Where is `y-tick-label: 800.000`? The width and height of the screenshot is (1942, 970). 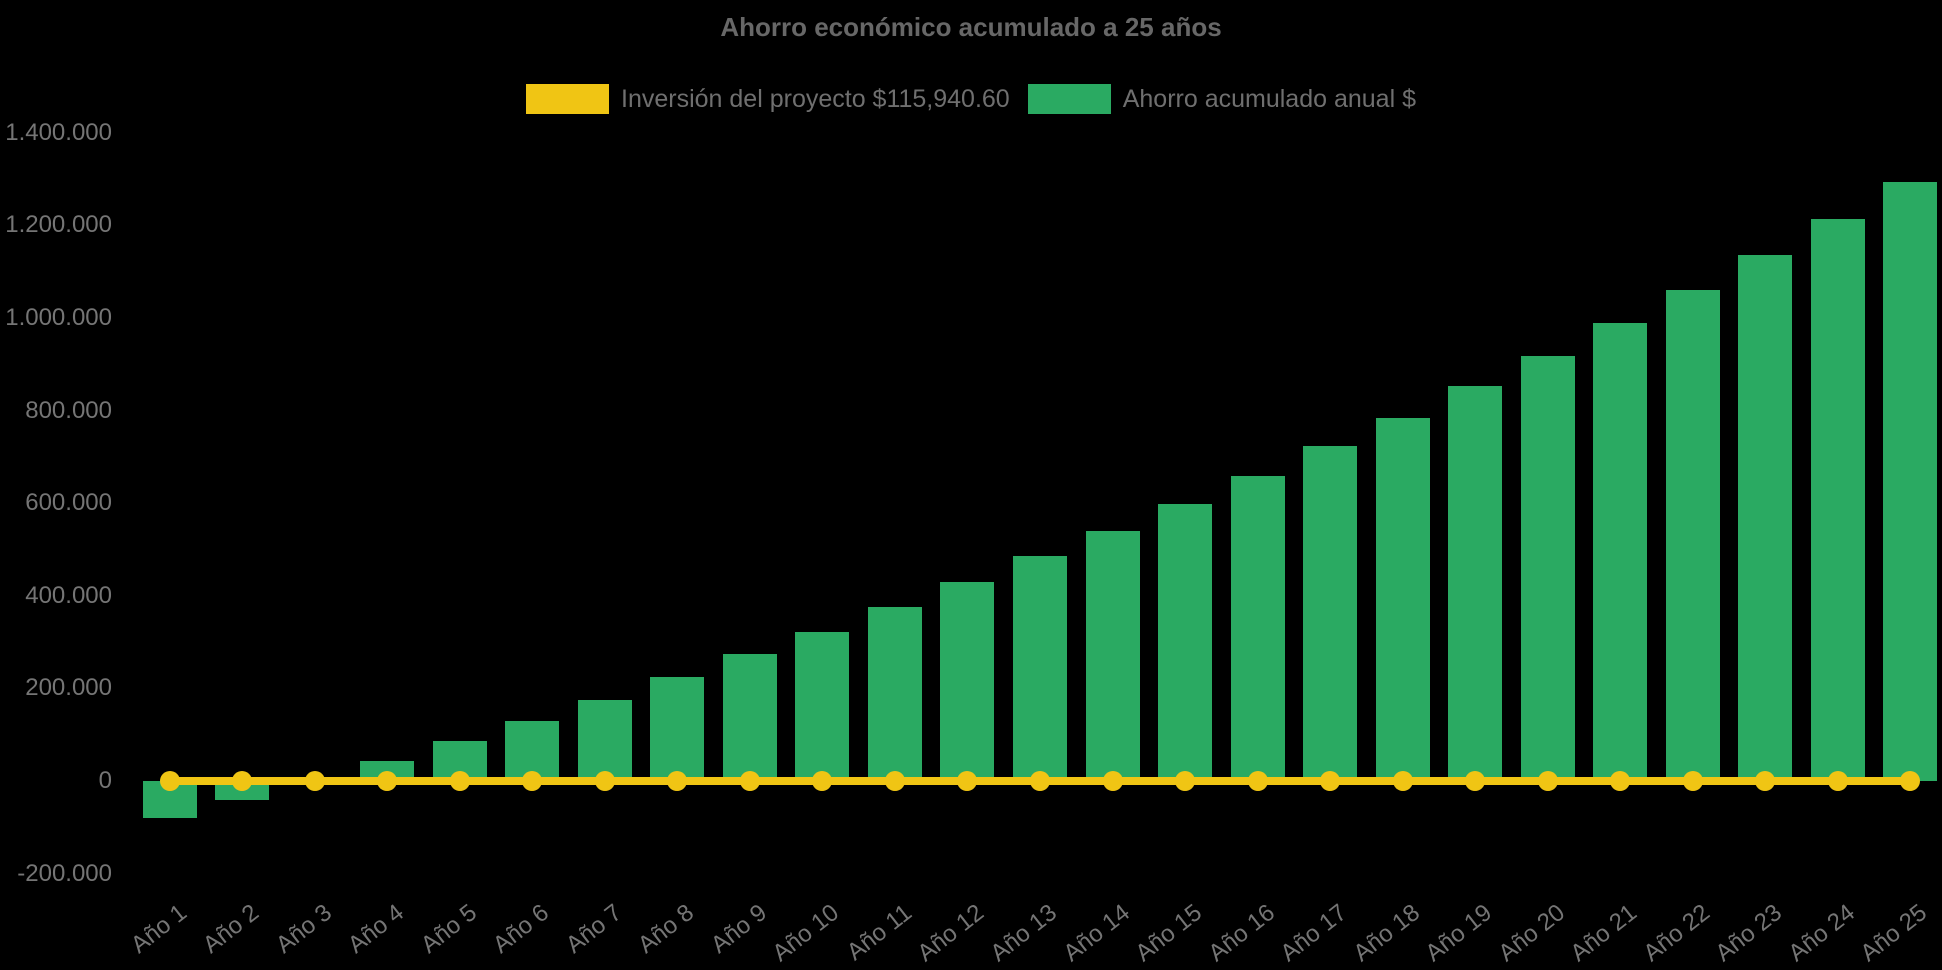 y-tick-label: 800.000 is located at coordinates (68, 410).